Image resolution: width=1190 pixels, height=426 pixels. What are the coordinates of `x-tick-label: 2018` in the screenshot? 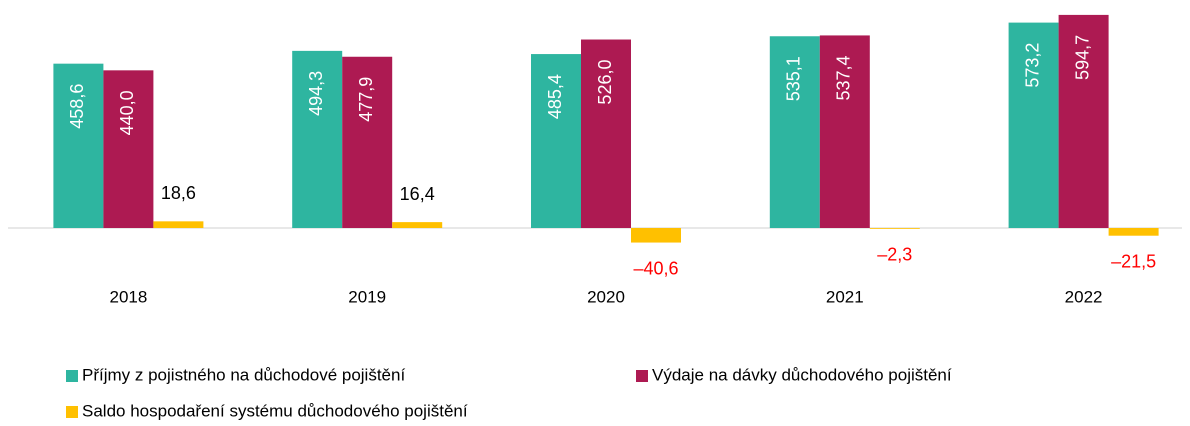 It's located at (128, 296).